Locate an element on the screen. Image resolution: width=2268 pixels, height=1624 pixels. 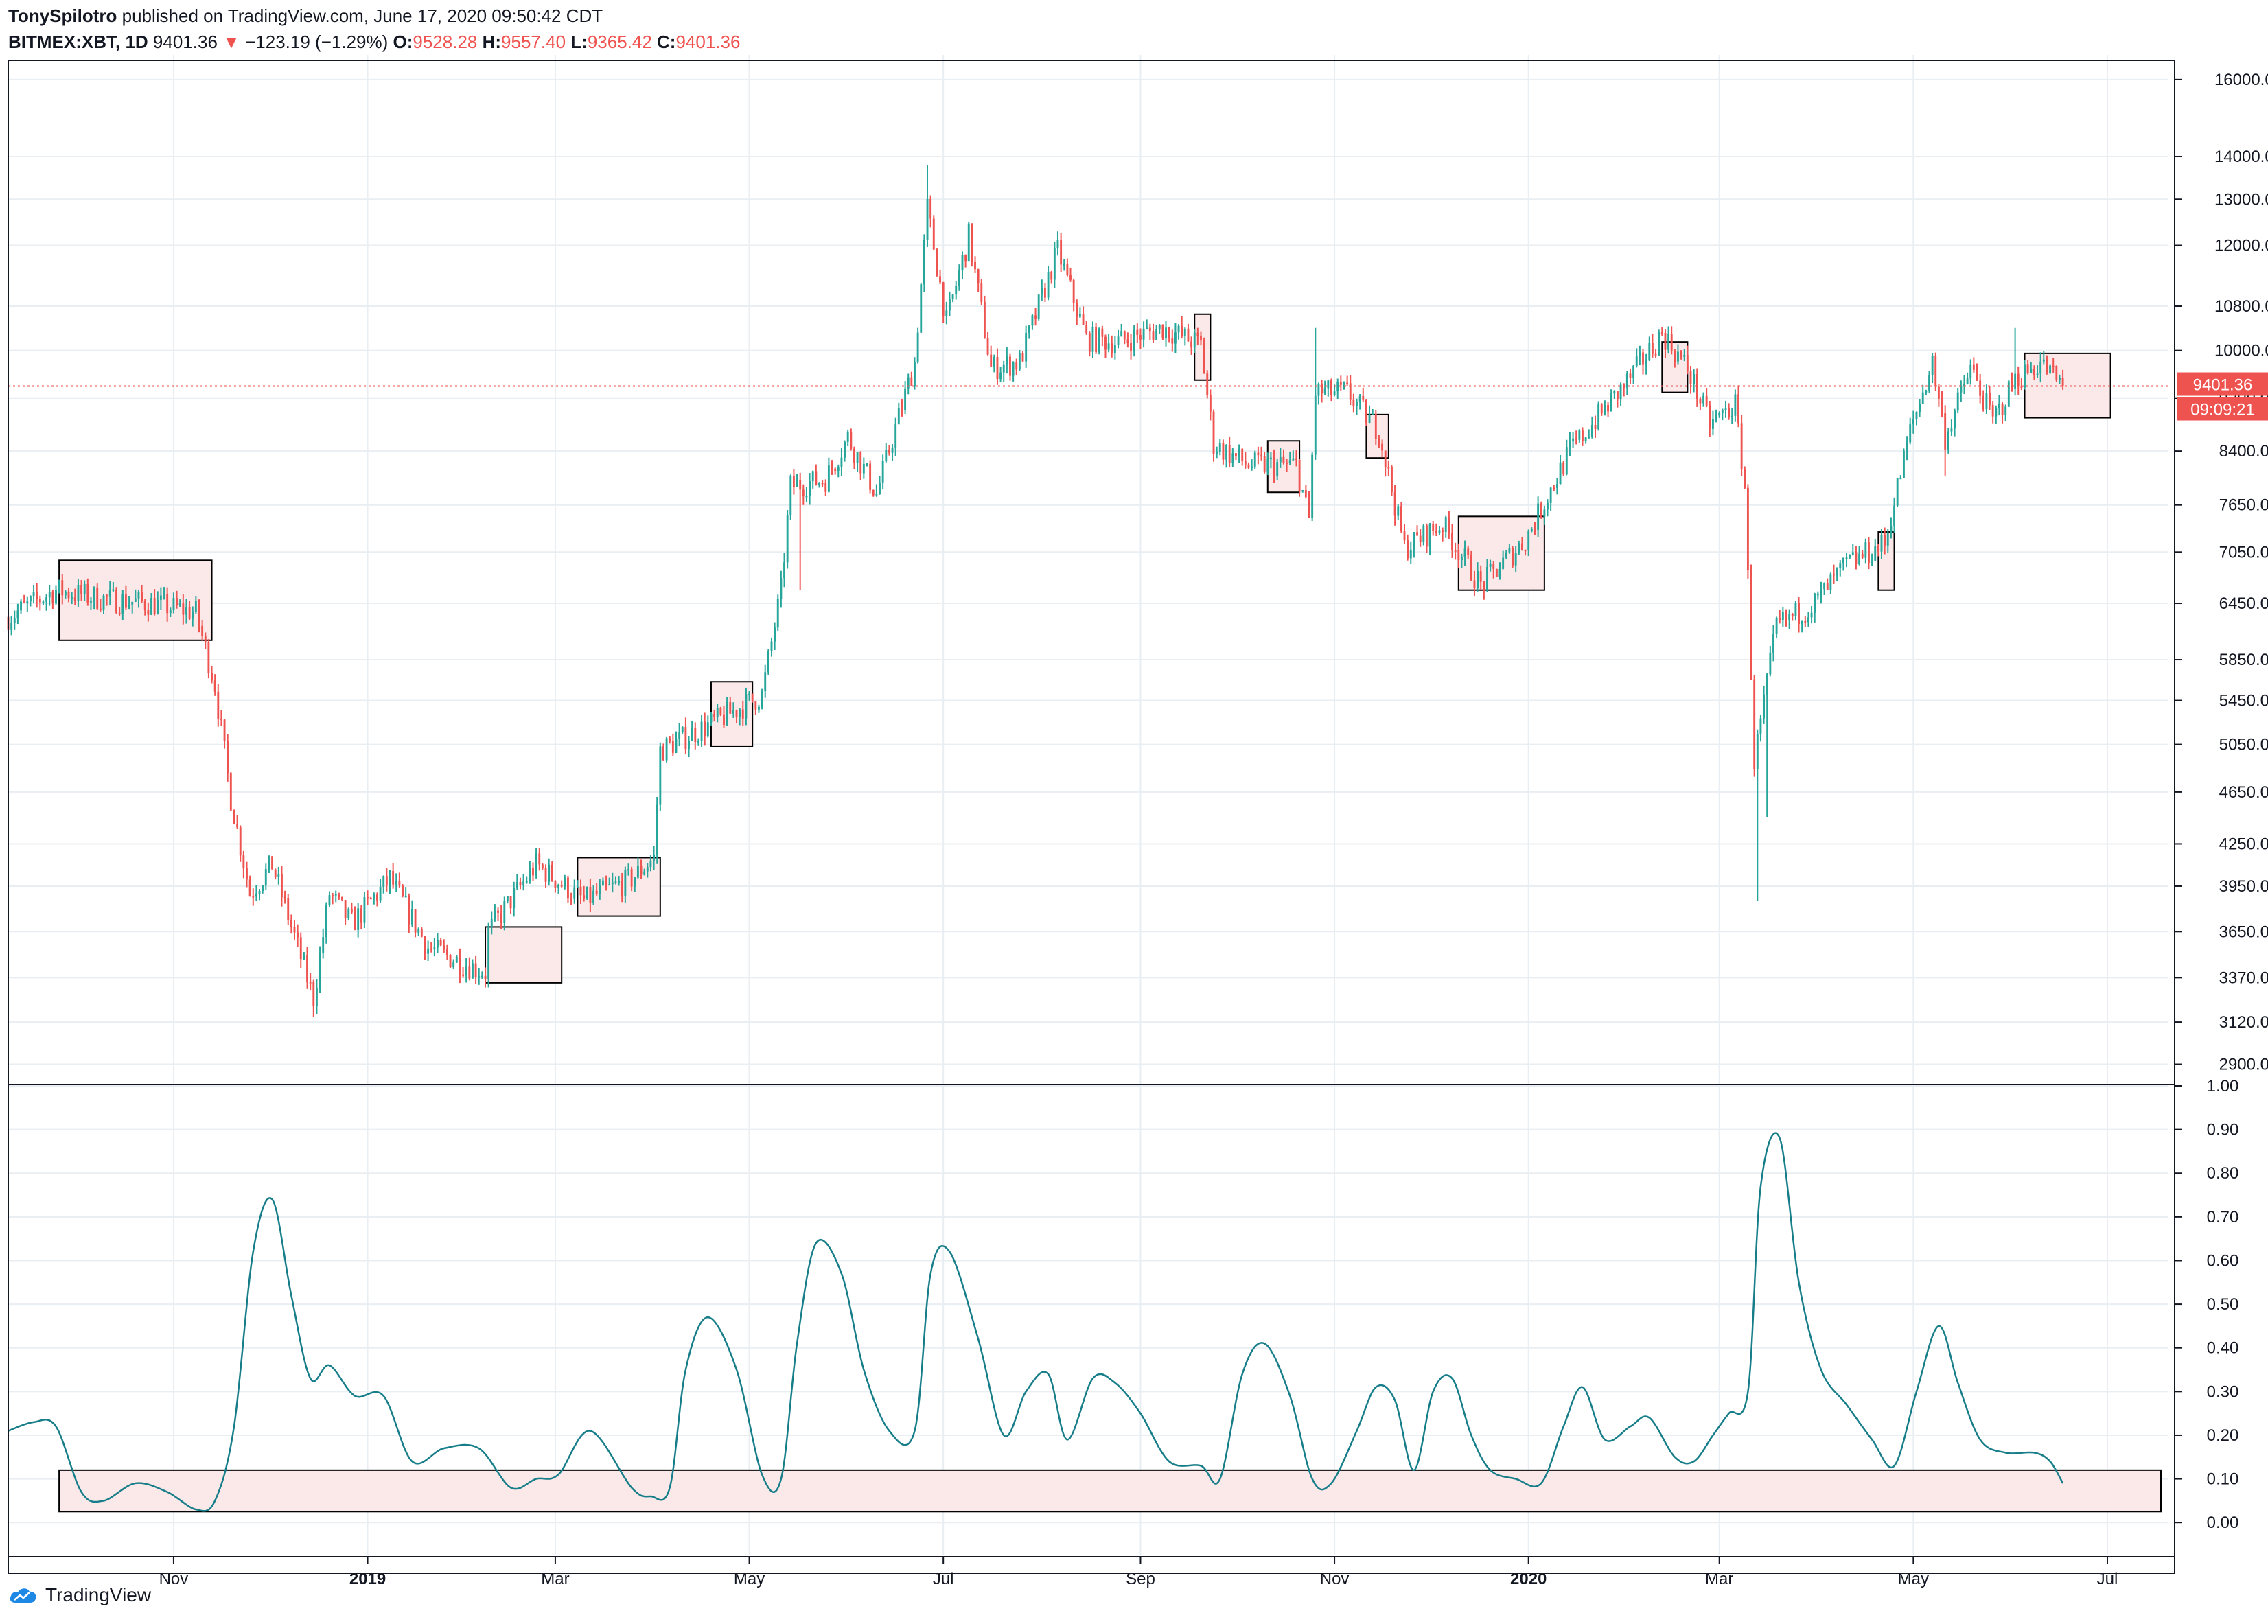
time-tick-label: Mar is located at coordinates (1719, 1579).